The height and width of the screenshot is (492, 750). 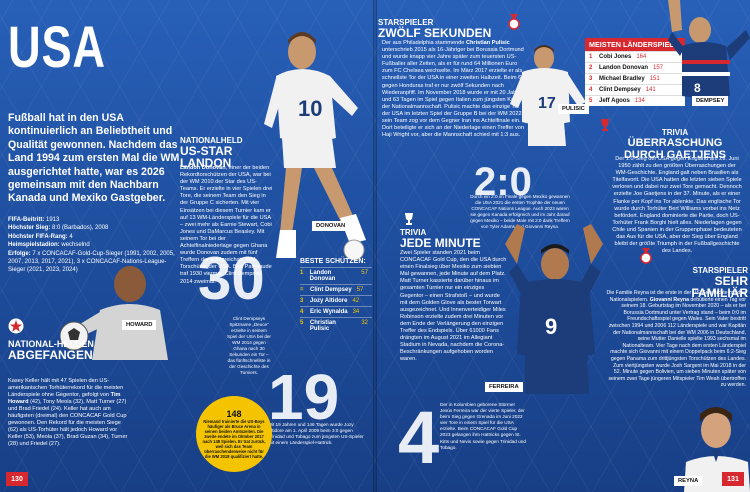 I want to click on howard-title: ABGEFANGEN, so click(x=50, y=355).